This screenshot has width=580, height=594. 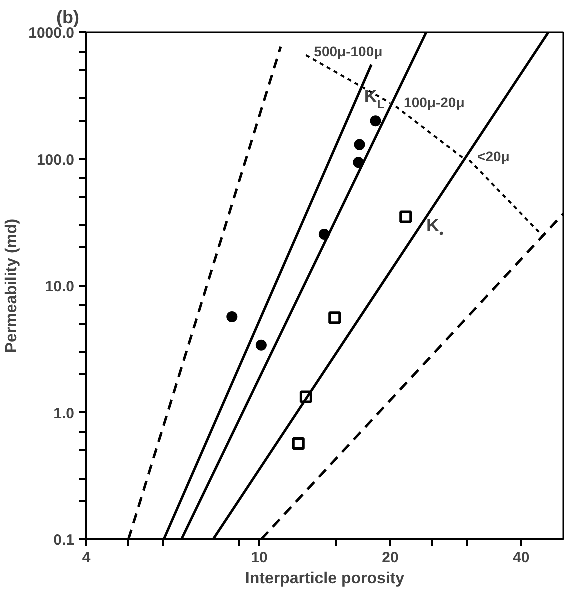 What do you see at coordinates (325, 579) in the screenshot?
I see `x-axis-title: Interparticle porosity` at bounding box center [325, 579].